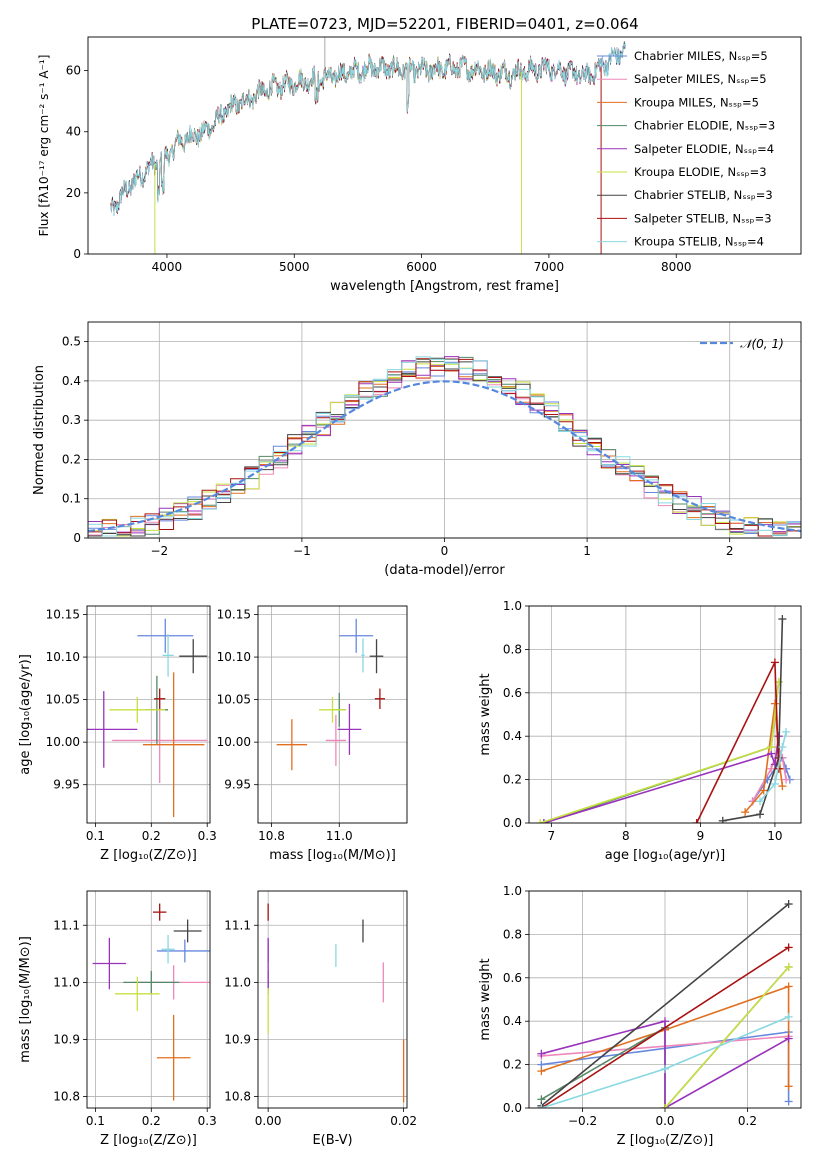  Describe the element at coordinates (762, 344) in the screenshot. I see `legend-label: 𝒩(0, 1)` at that location.